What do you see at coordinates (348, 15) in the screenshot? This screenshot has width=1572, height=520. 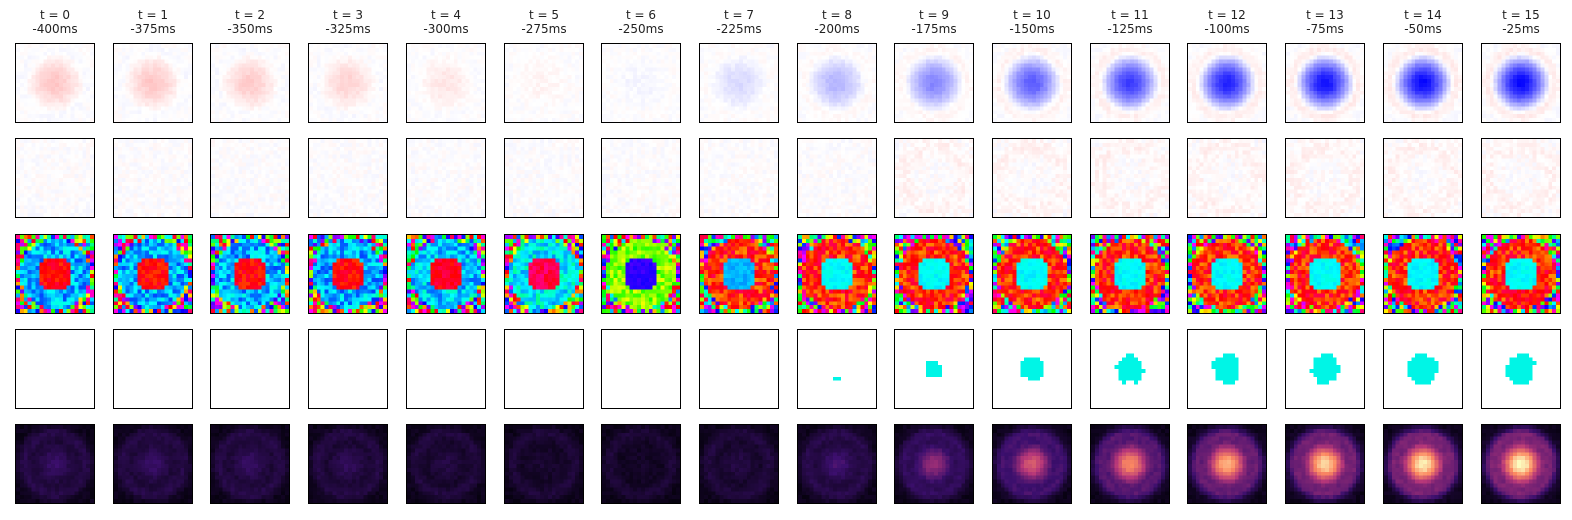 I see `frame-index-label: t = 3` at bounding box center [348, 15].